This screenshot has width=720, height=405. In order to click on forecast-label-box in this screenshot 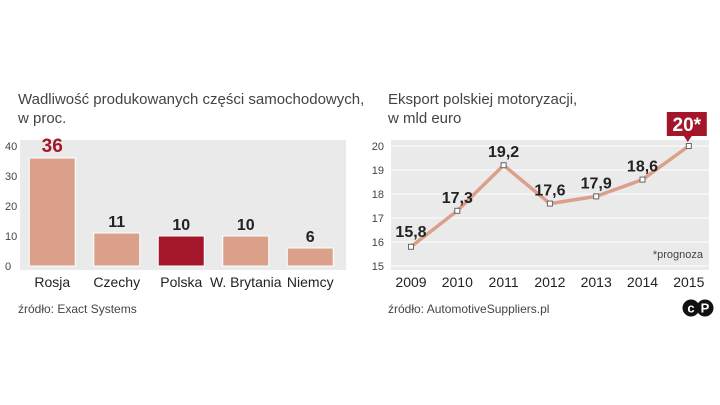, I will do `click(686, 124)`.